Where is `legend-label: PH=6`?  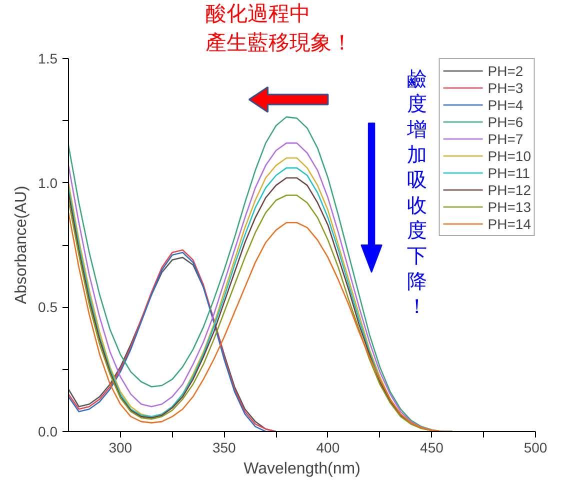 legend-label: PH=6 is located at coordinates (506, 121).